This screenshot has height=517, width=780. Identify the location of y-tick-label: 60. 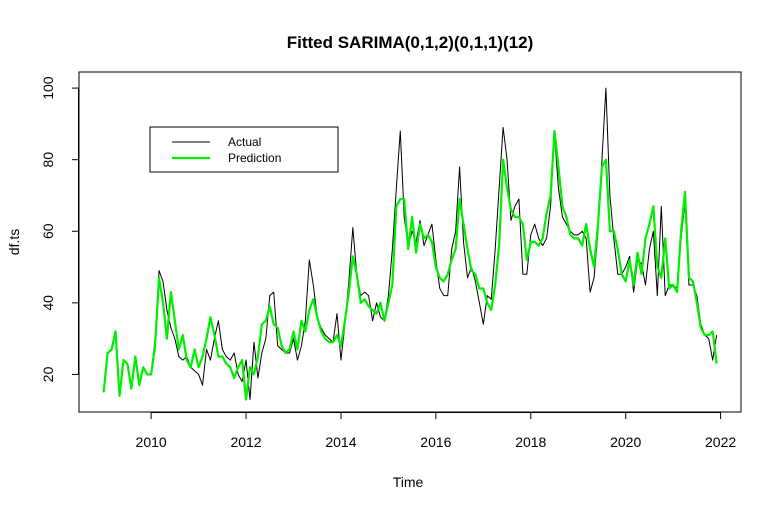
(48, 231).